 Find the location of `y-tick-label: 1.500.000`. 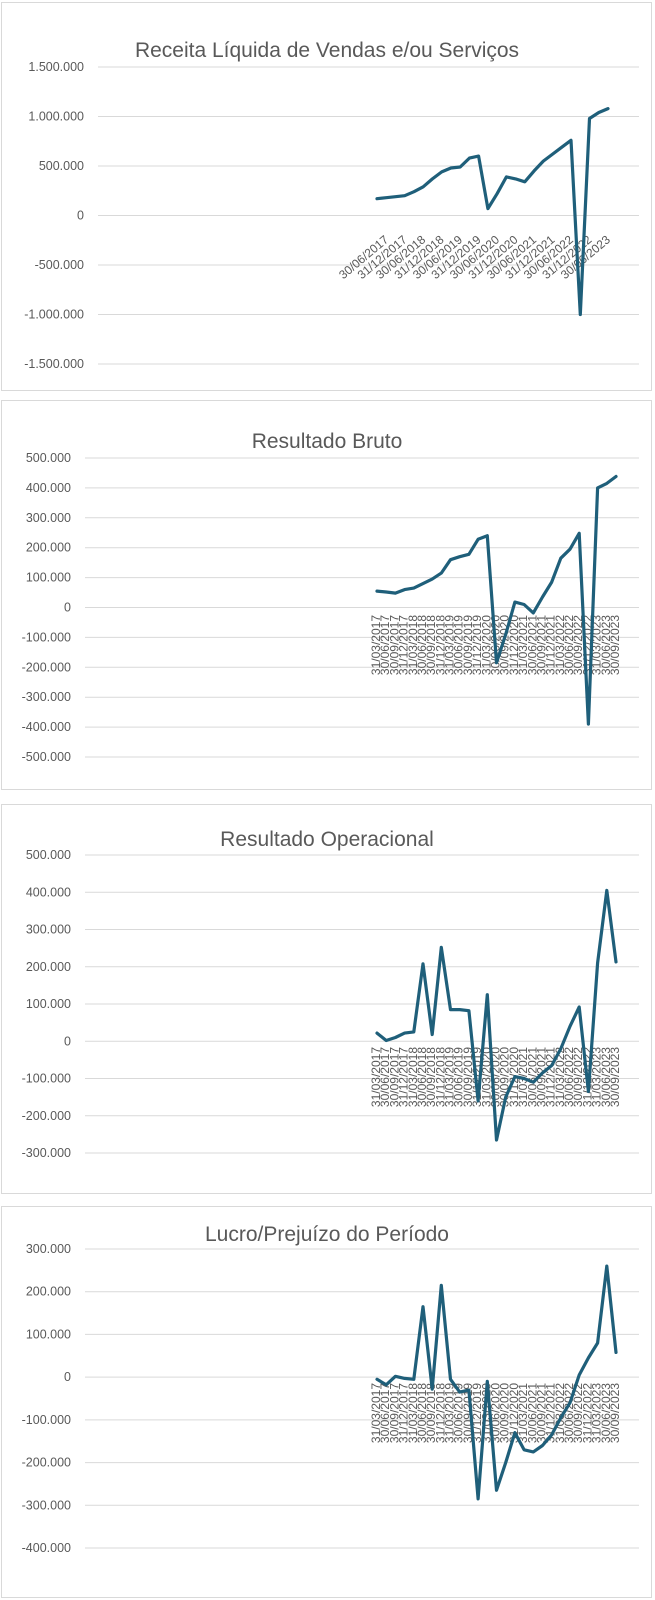

y-tick-label: 1.500.000 is located at coordinates (56, 67).